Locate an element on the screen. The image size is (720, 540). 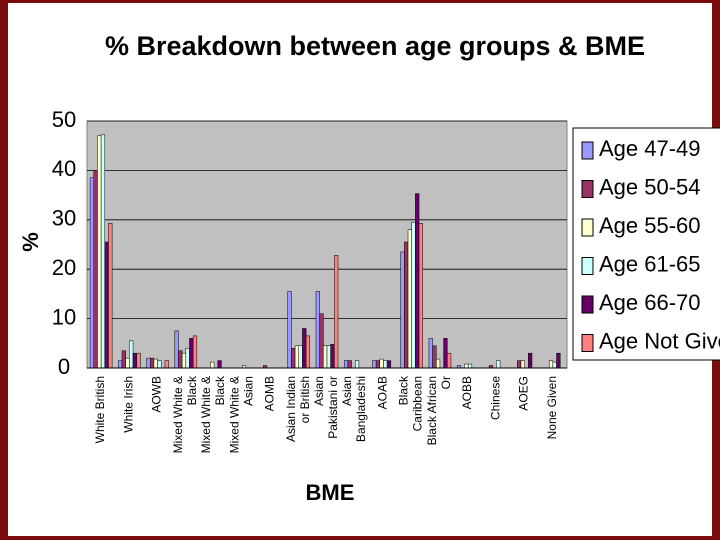
x-tick-label: AOMB is located at coordinates (270, 393).